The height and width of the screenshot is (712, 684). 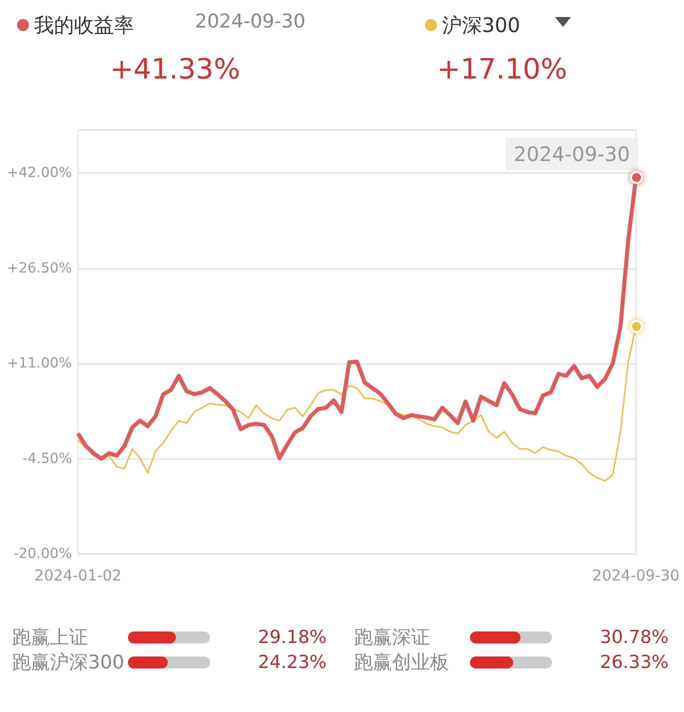 What do you see at coordinates (39, 268) in the screenshot?
I see `y-tick-label: +26.50%` at bounding box center [39, 268].